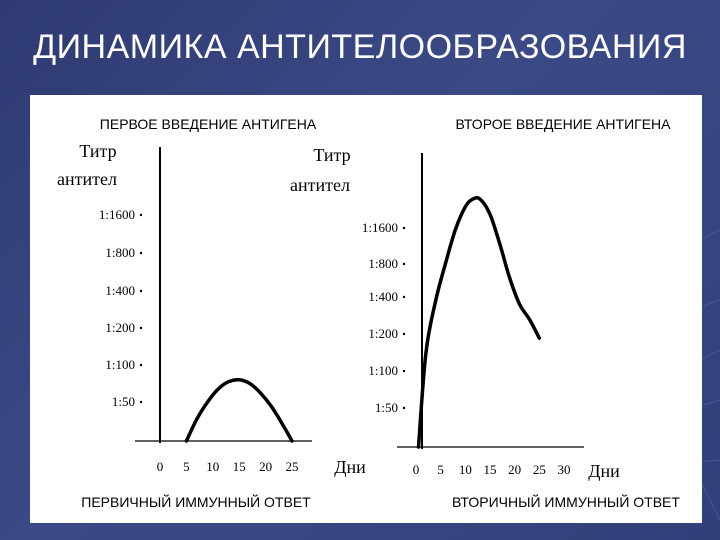 This screenshot has height=540, width=720. What do you see at coordinates (360, 47) in the screenshot?
I see `slide-title: ДИНАМИКА АНТИТЕЛООБРАЗОВАНИЯ` at bounding box center [360, 47].